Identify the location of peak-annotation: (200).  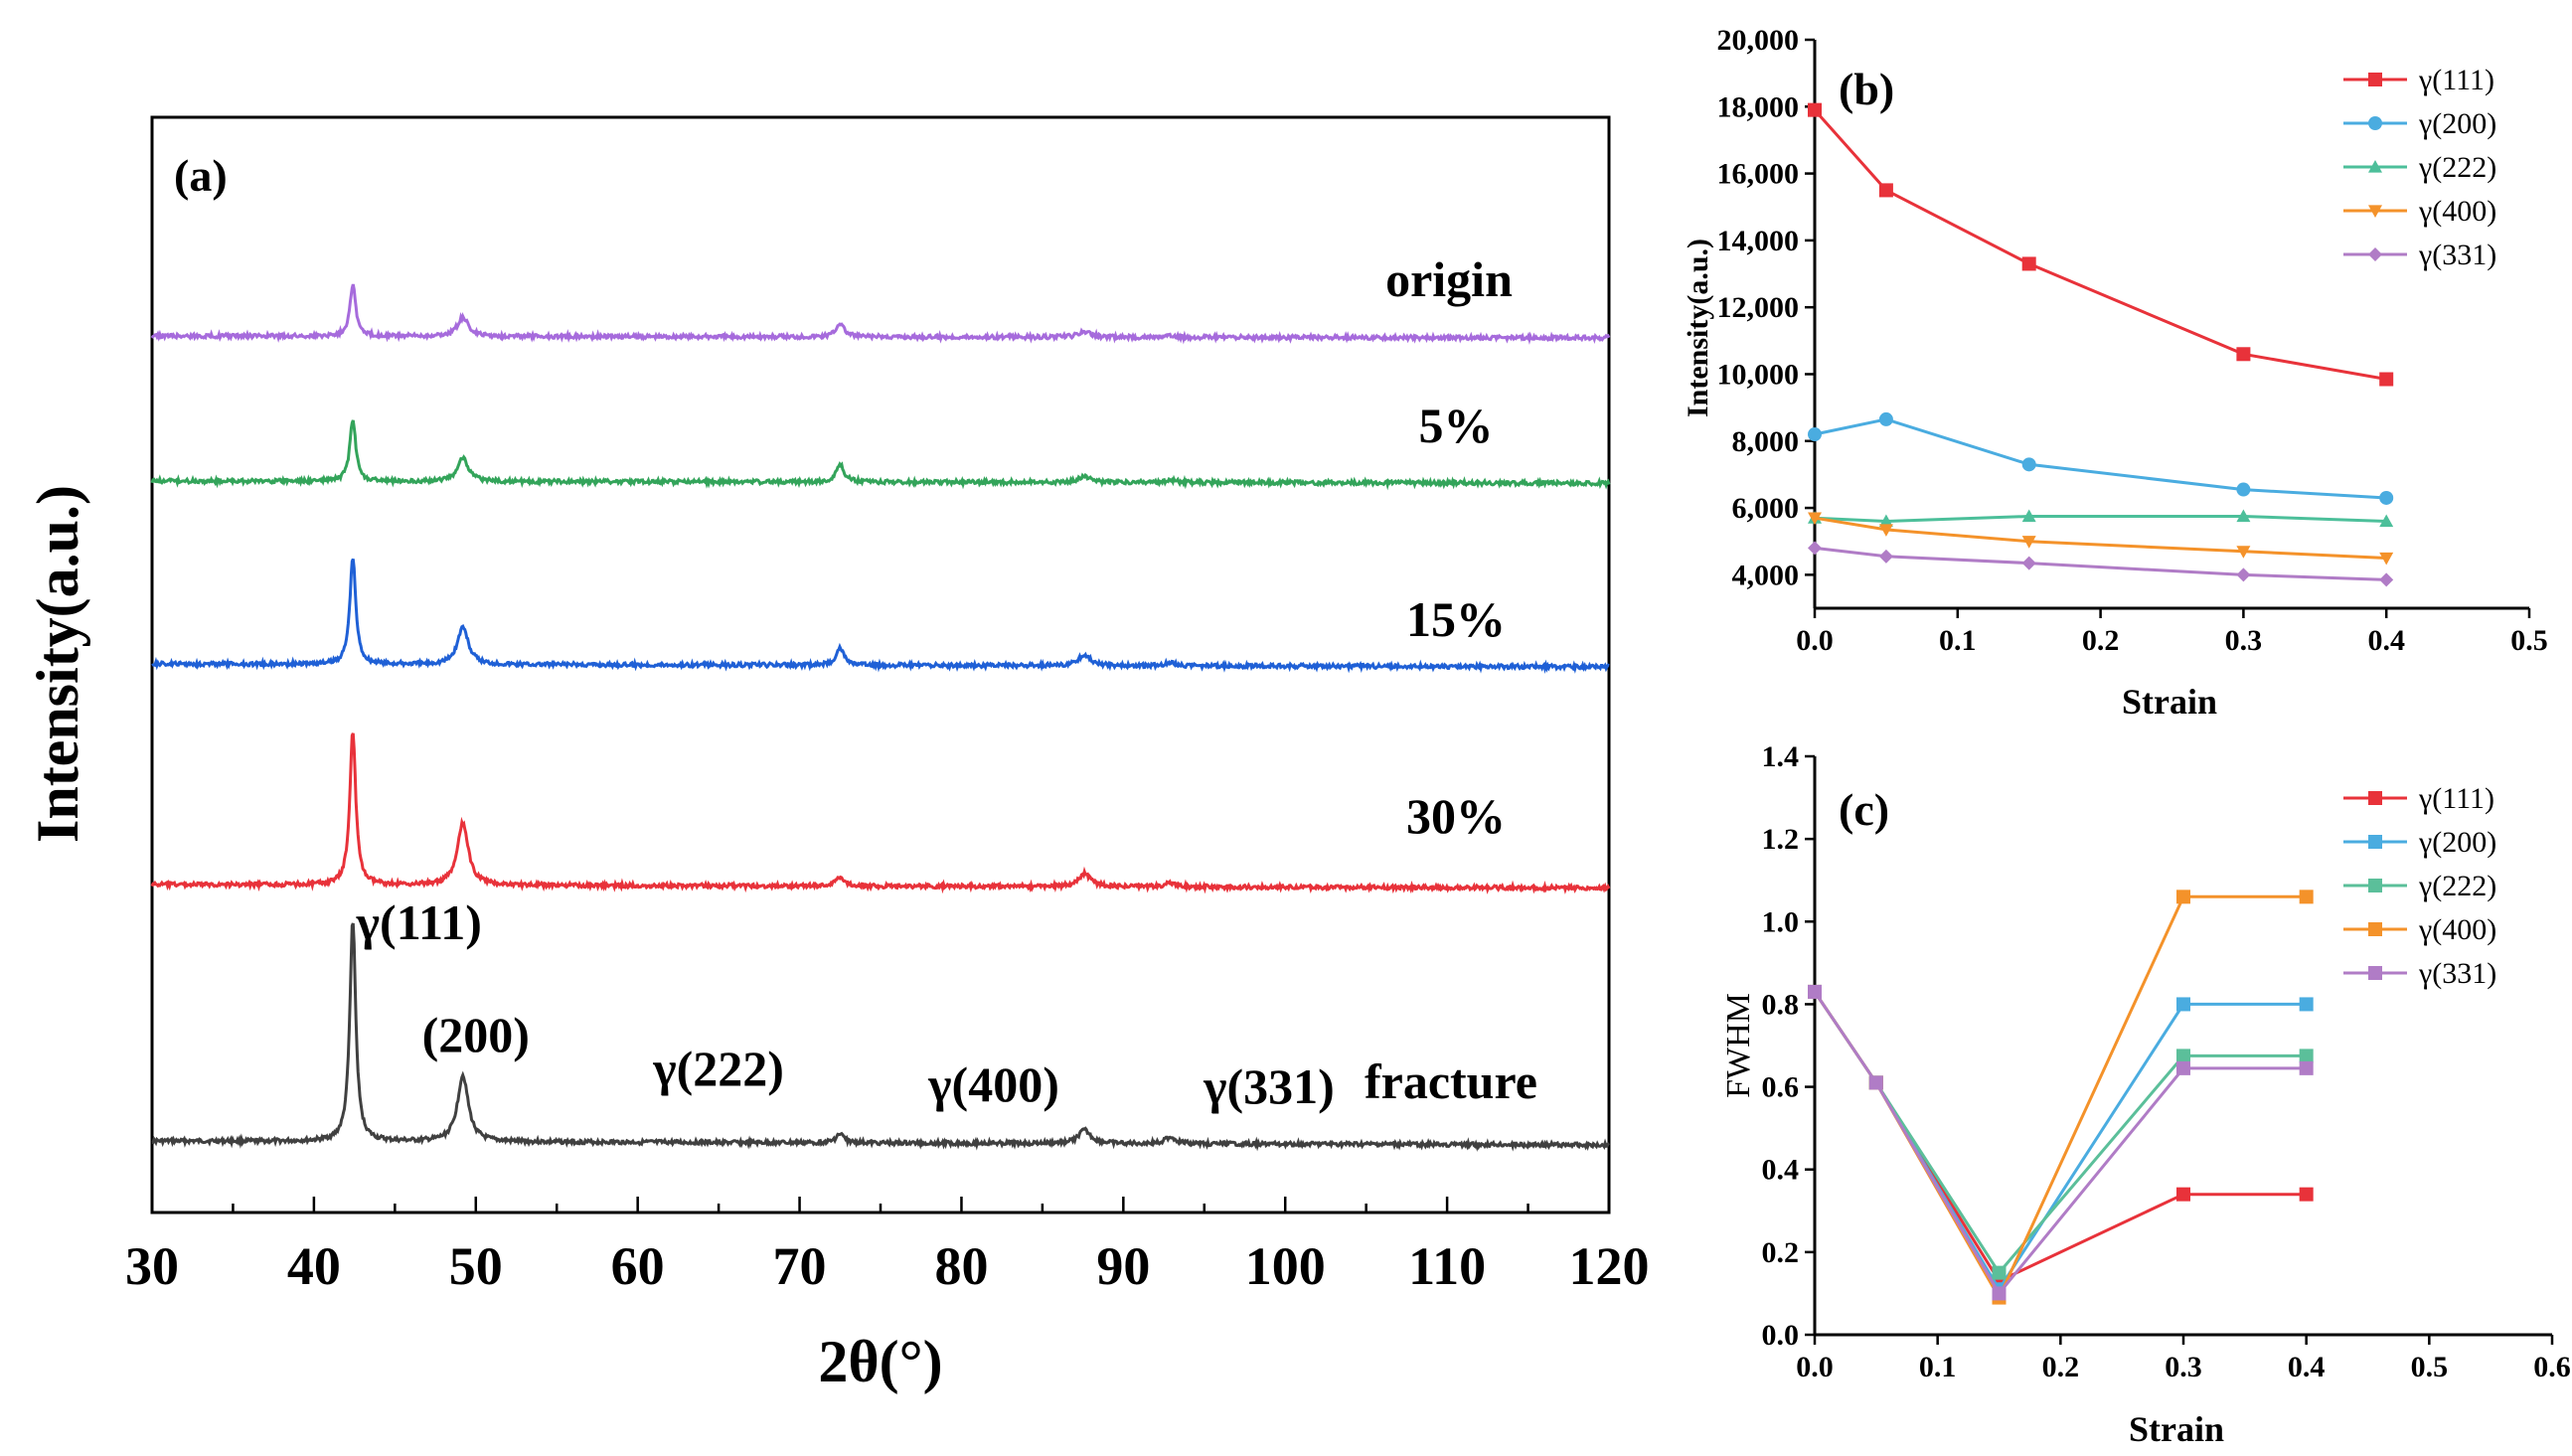
(476, 1034).